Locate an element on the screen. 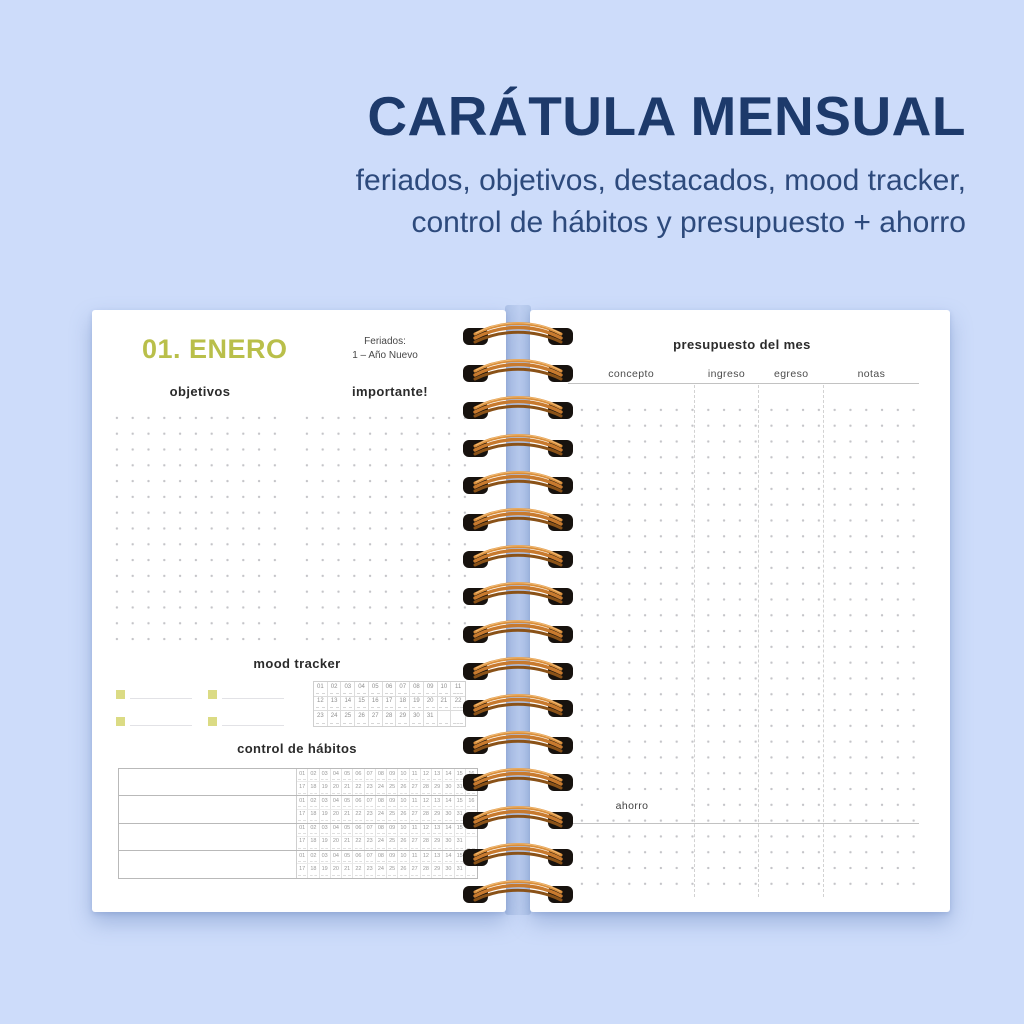 The image size is (1024, 1024). habit-day-cell: 15 is located at coordinates (460, 776).